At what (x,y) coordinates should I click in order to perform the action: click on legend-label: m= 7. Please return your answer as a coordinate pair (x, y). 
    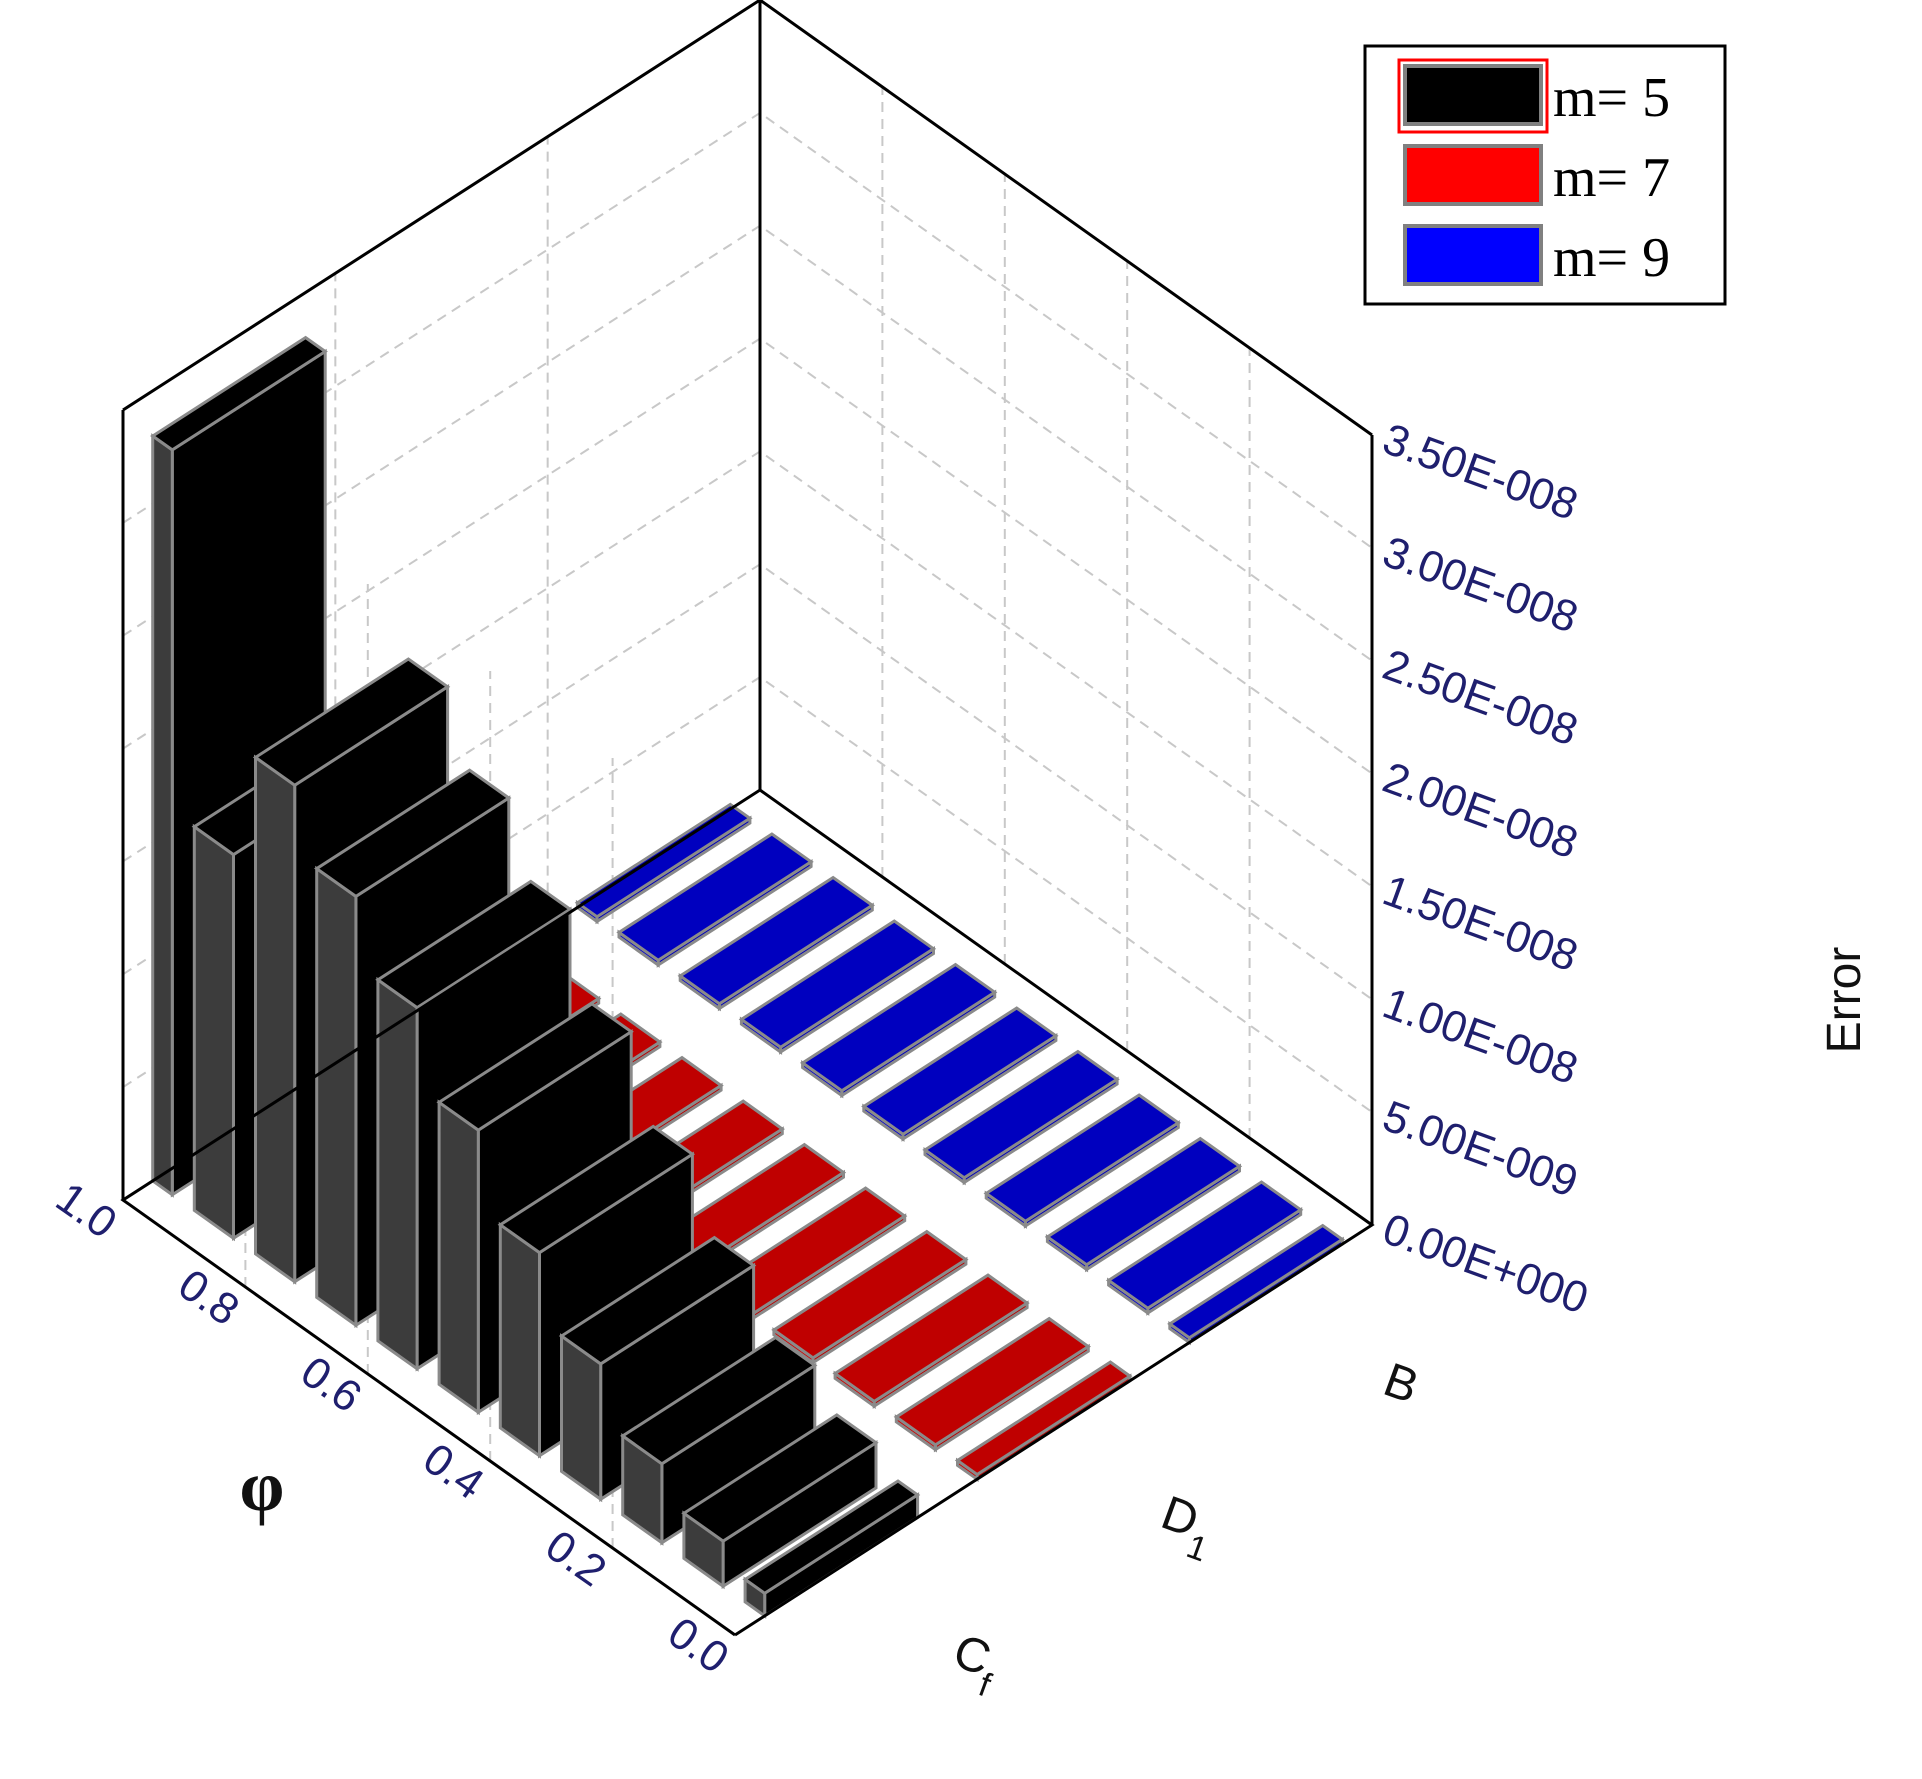
    Looking at the image, I should click on (1611, 178).